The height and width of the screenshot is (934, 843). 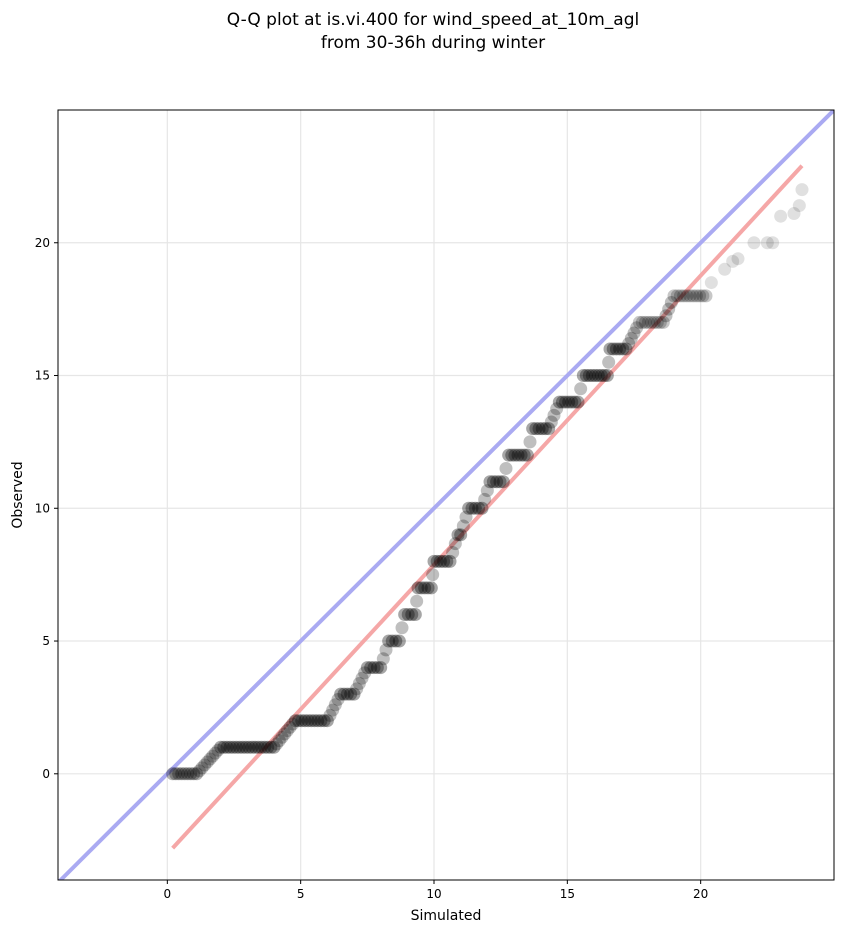 I want to click on y-tick-label: 0, so click(x=46, y=774).